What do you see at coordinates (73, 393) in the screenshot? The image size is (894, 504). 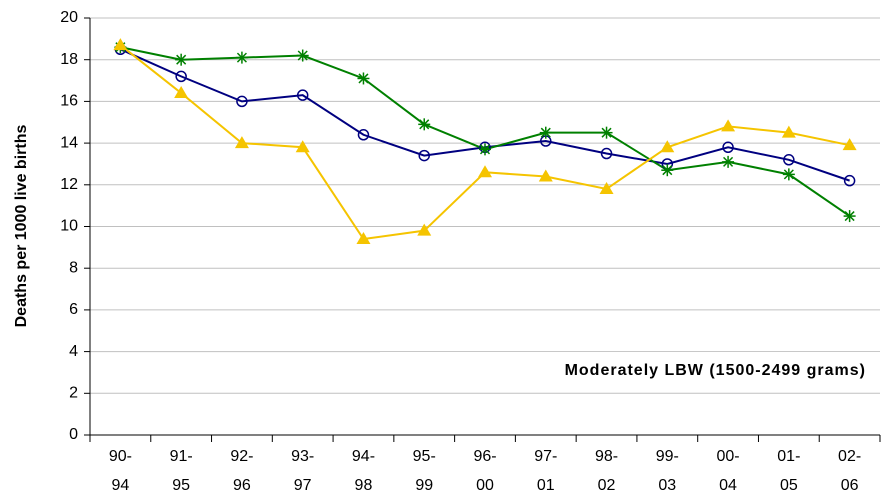 I see `y-tick-label: 2` at bounding box center [73, 393].